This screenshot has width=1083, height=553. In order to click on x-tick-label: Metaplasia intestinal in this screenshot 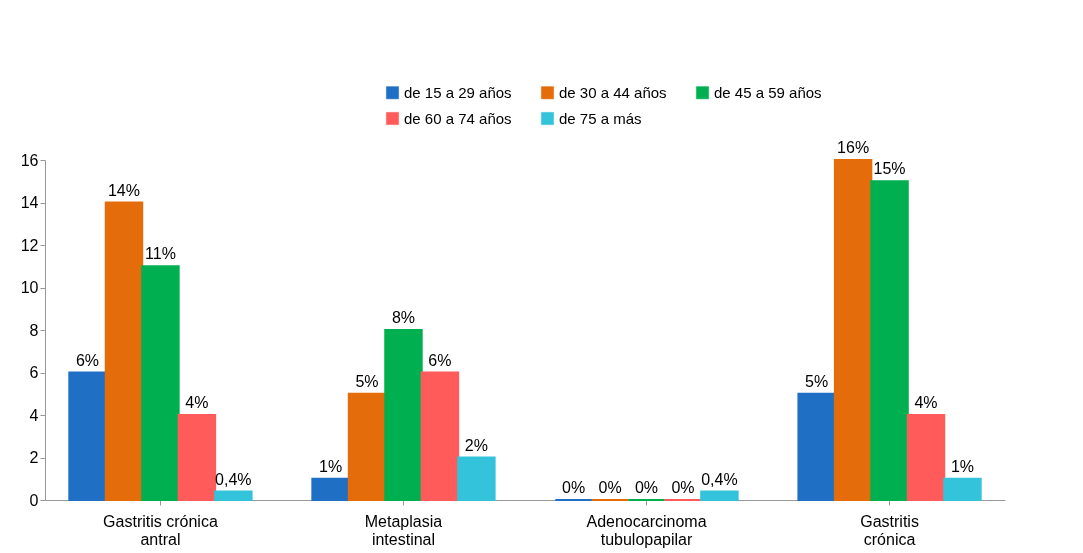, I will do `click(403, 530)`.